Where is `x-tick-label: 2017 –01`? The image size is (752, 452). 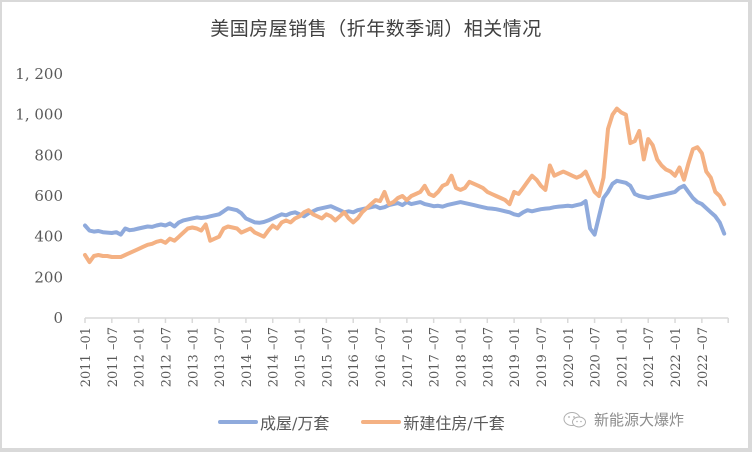
x-tick-label: 2017 –01 is located at coordinates (408, 357).